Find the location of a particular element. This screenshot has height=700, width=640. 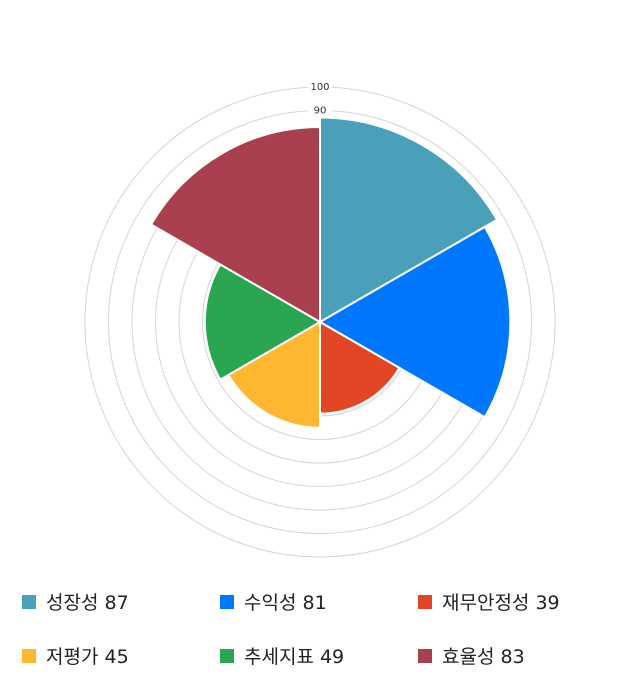

legend-item: 저평가 45 is located at coordinates (75, 655).